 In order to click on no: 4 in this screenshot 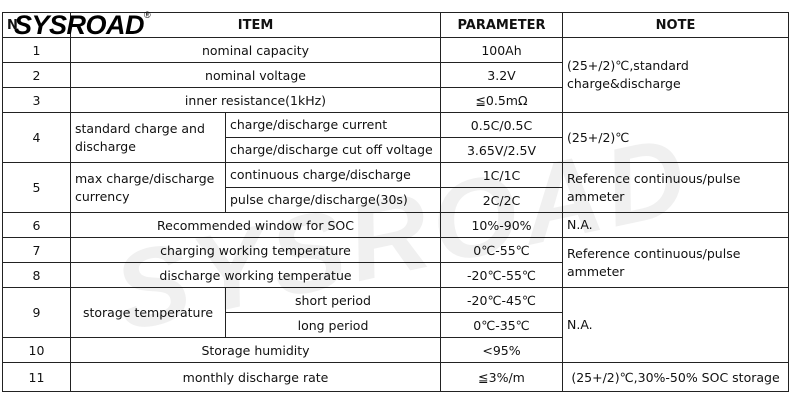, I will do `click(36, 137)`.